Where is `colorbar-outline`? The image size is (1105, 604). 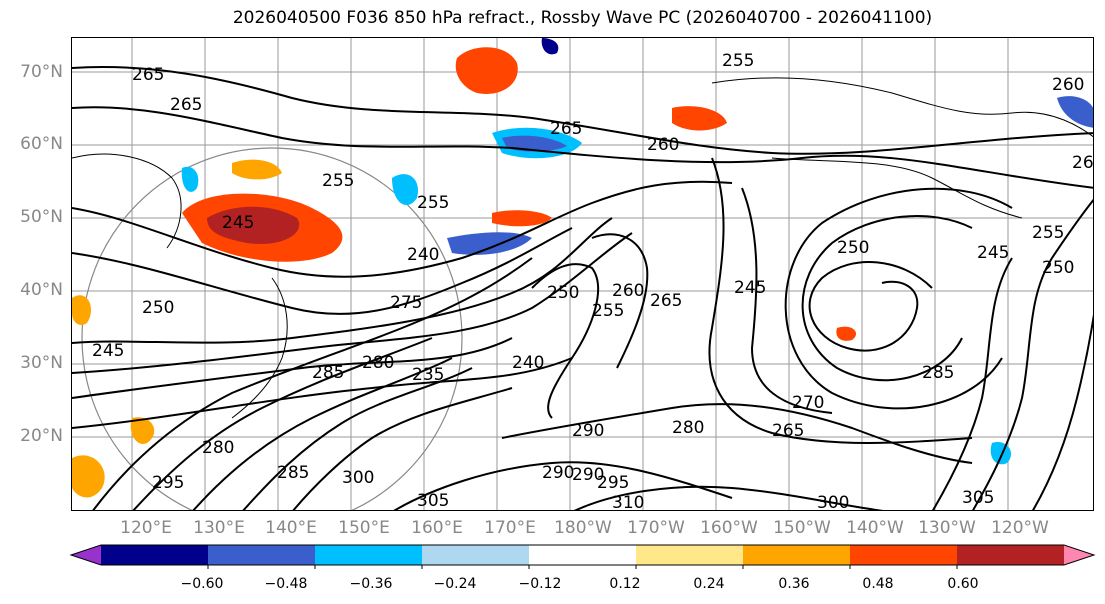
colorbar-outline is located at coordinates (582, 555).